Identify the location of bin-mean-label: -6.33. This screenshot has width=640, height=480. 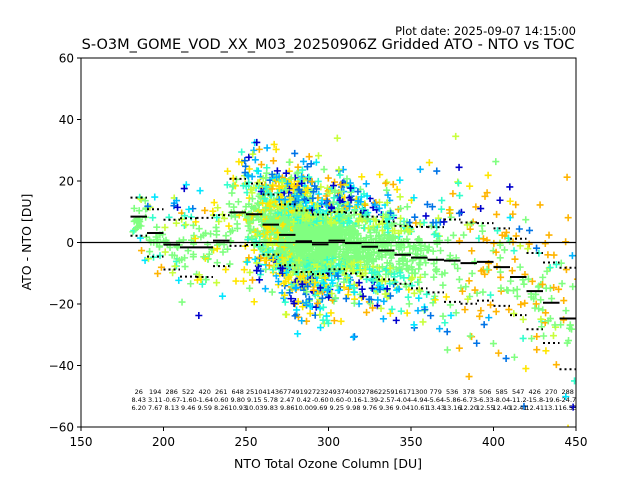
(485, 400).